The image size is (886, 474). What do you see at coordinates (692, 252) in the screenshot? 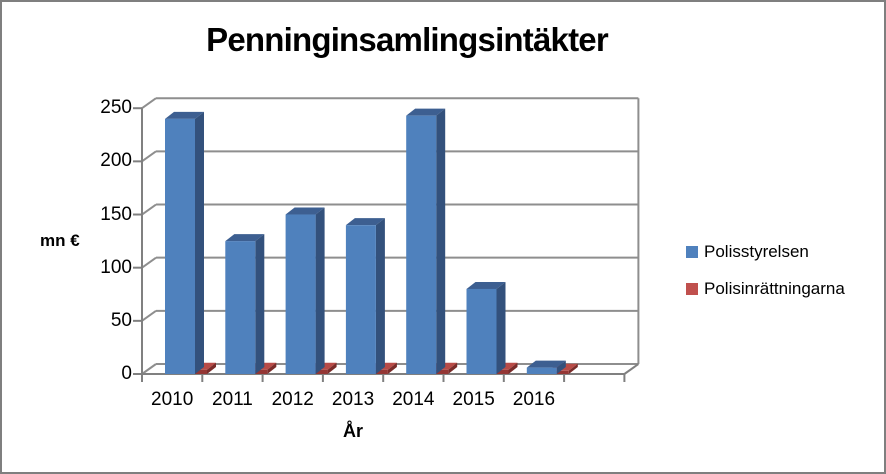
I see `legend-swatch-blue-icon` at bounding box center [692, 252].